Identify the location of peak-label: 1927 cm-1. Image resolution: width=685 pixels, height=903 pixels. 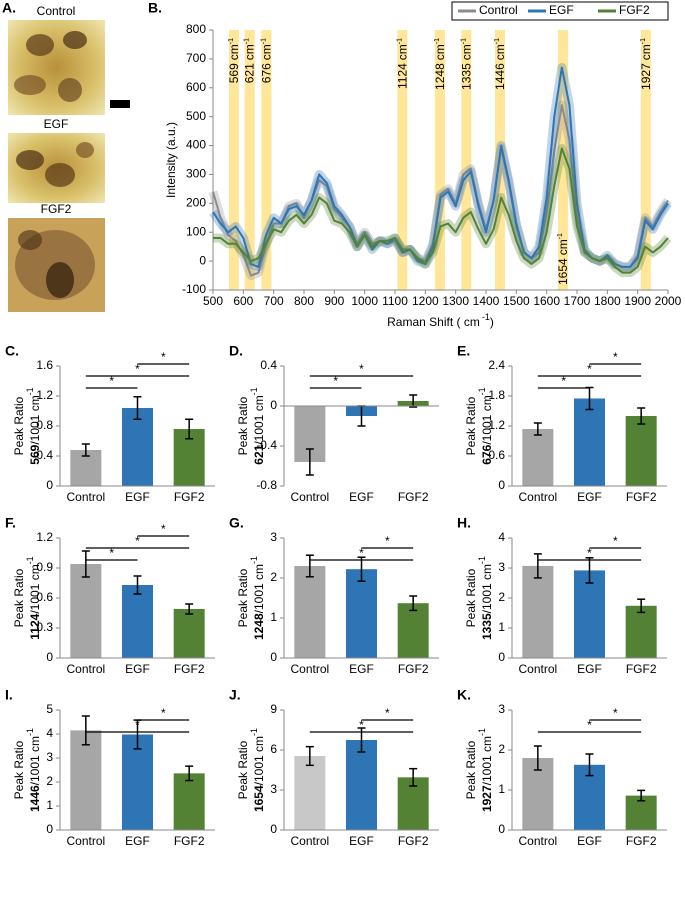
(646, 64).